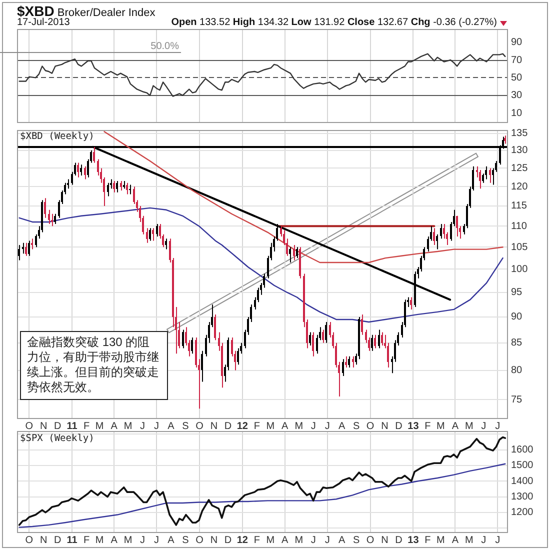  I want to click on y-tick-label: 130, so click(519, 150).